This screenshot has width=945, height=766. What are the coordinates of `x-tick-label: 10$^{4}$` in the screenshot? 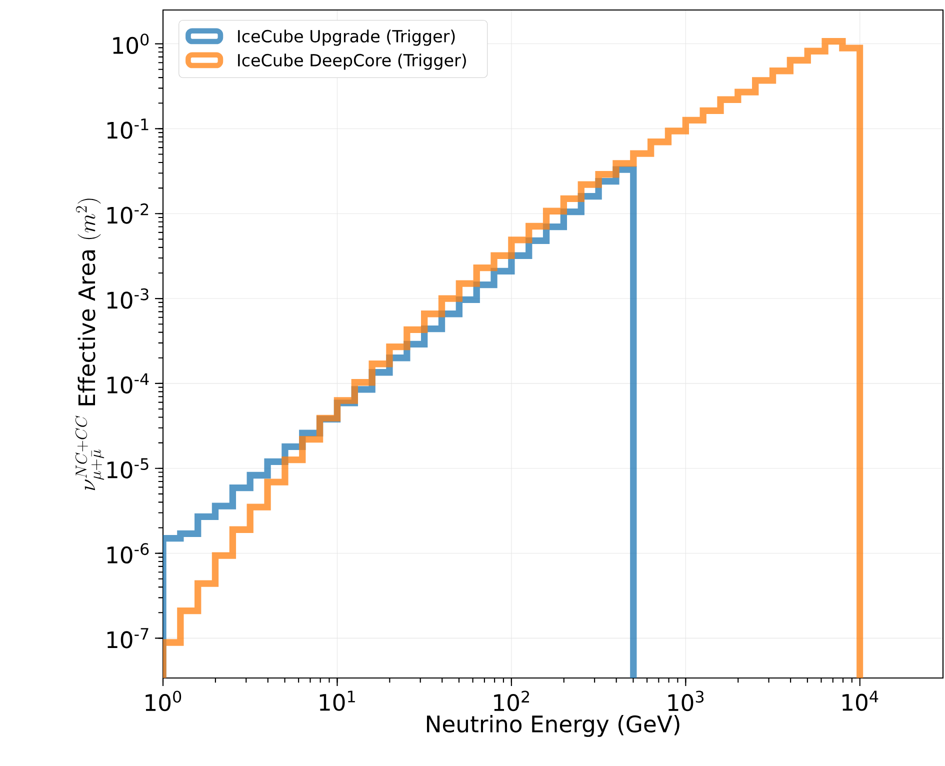 It's located at (860, 700).